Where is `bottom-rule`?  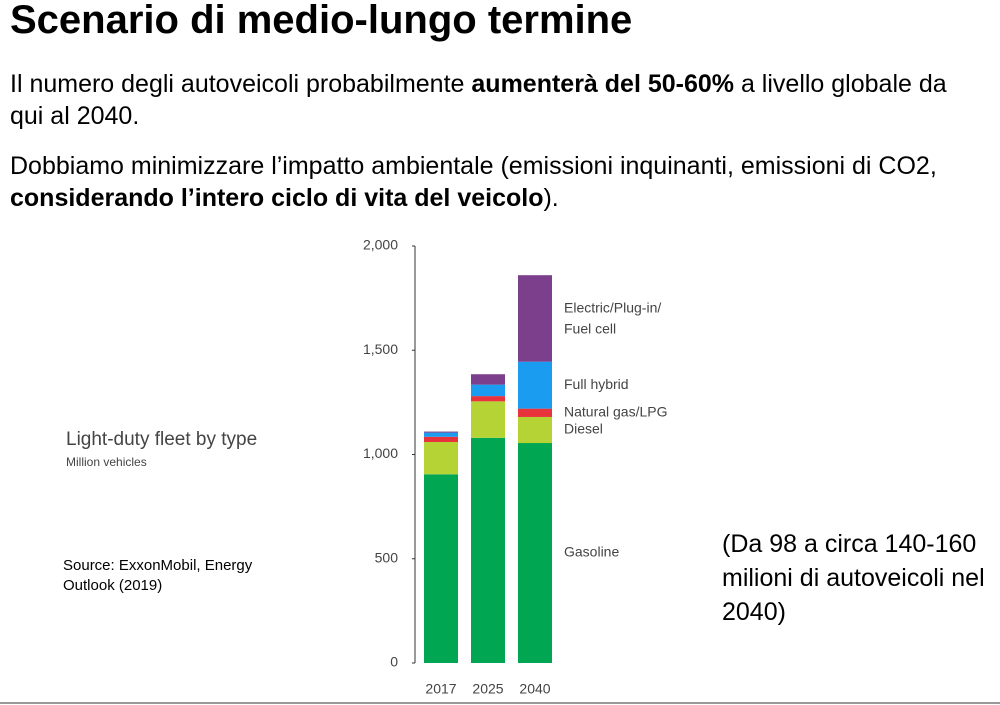 bottom-rule is located at coordinates (500, 703).